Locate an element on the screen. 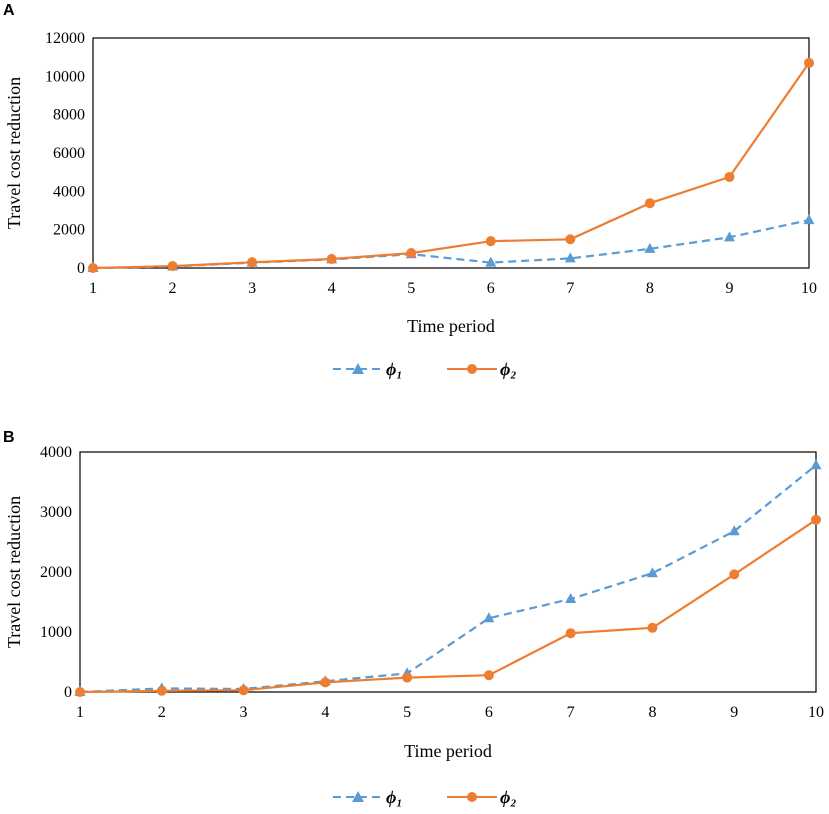  y-tick-label: 1000 is located at coordinates (56, 632).